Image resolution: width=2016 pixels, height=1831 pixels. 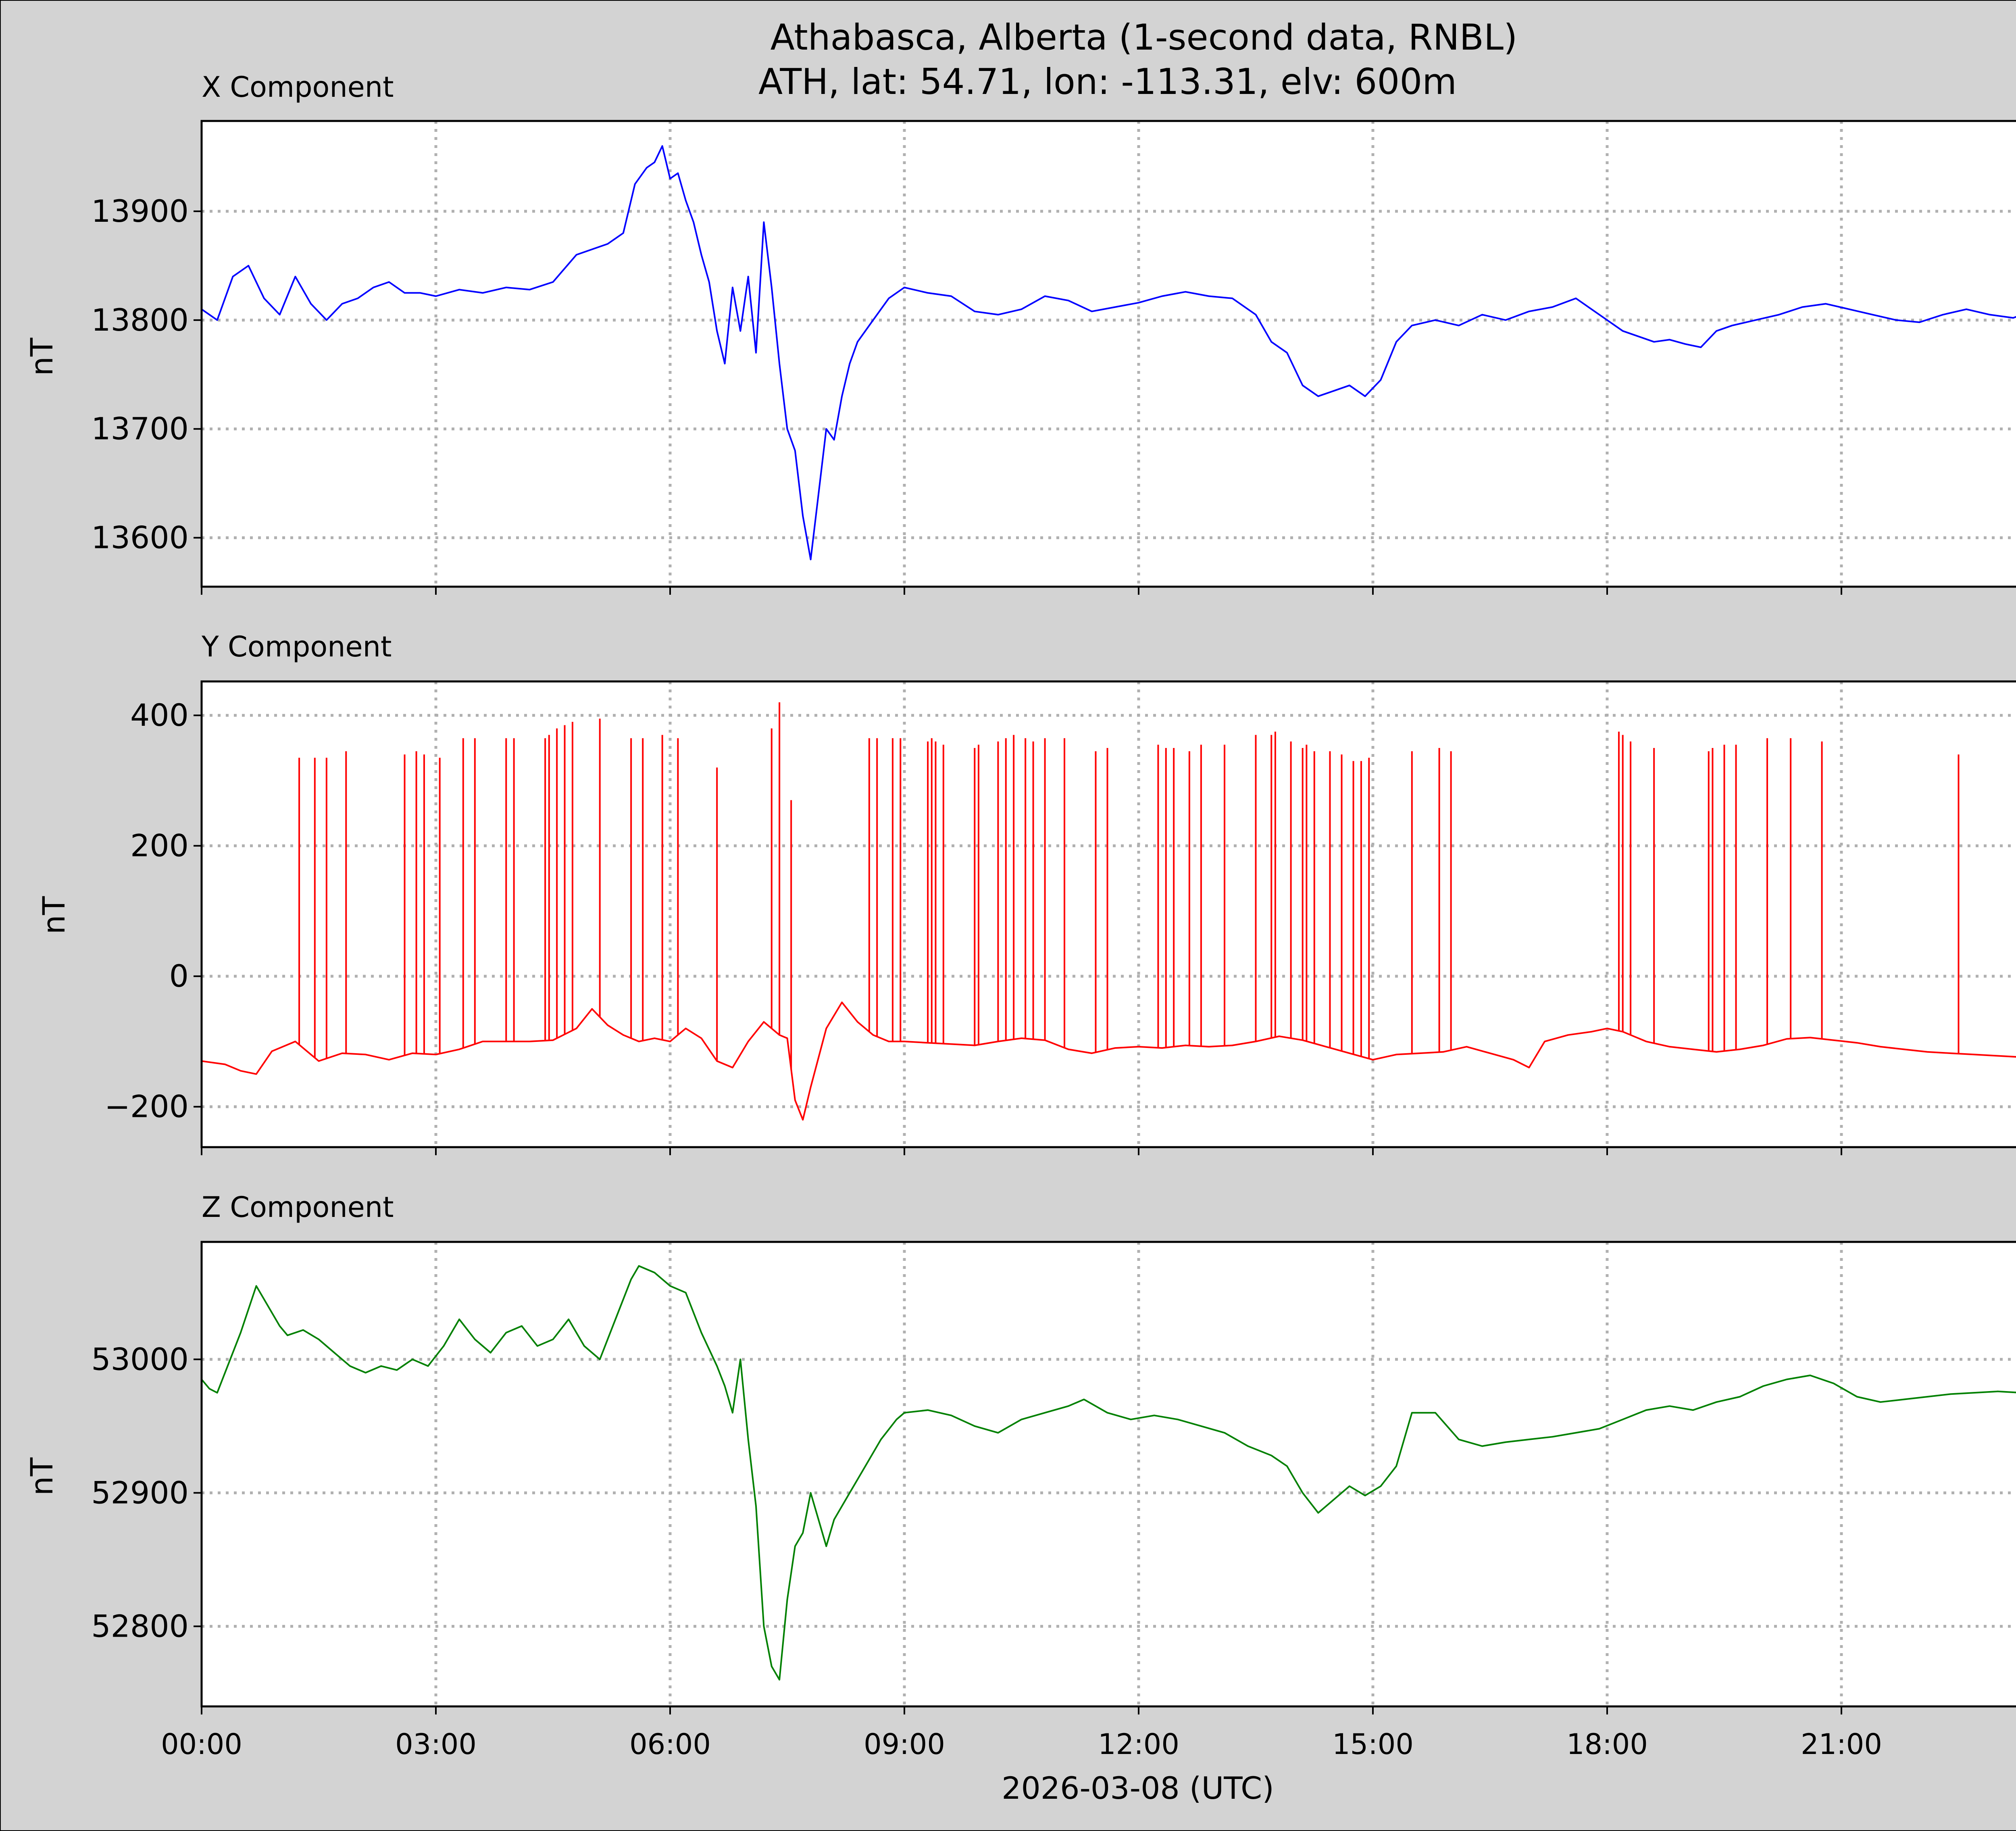 I want to click on x-tick-label: 12:00, so click(x=1138, y=1744).